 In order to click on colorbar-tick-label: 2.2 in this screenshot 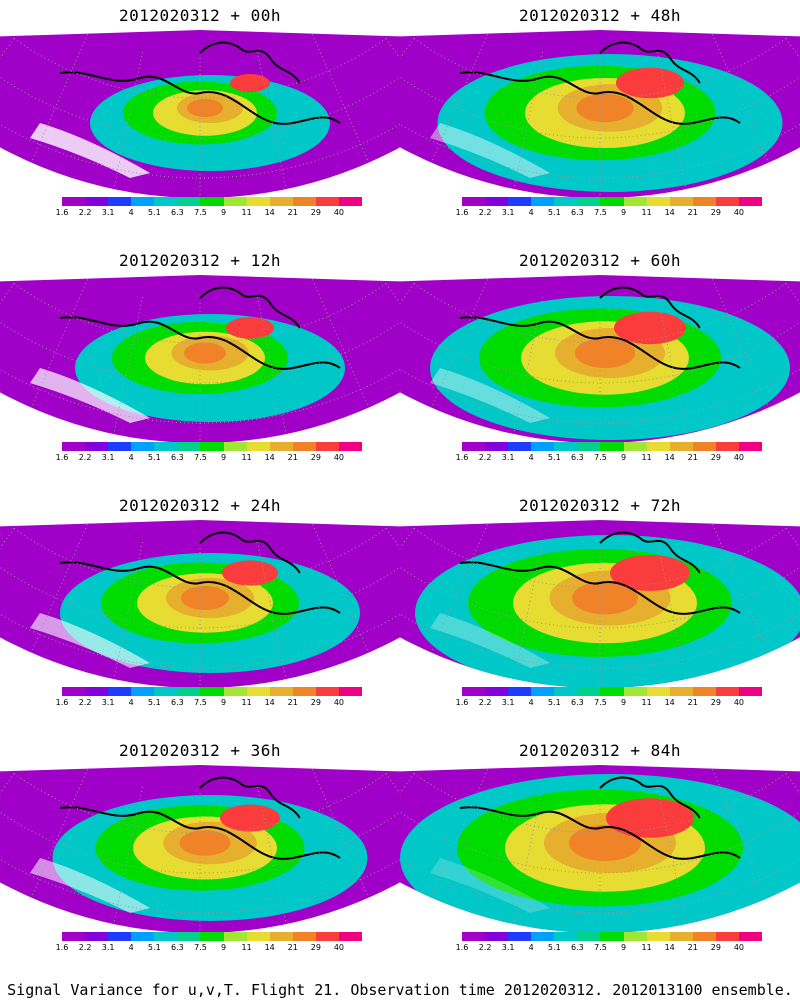, I will do `click(85, 212)`.